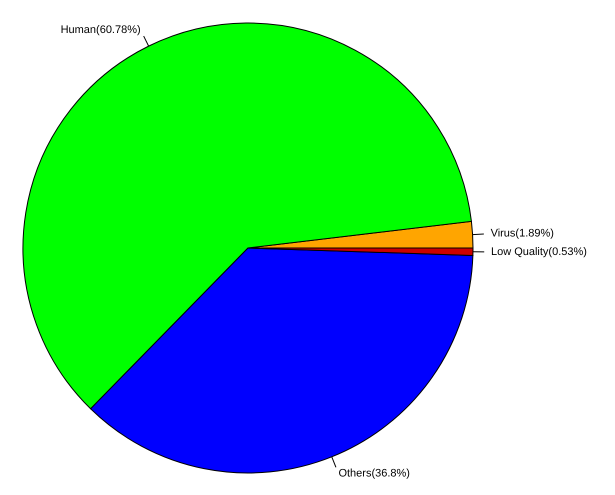  I want to click on slice-label: Virus(1.89%), so click(522, 234).